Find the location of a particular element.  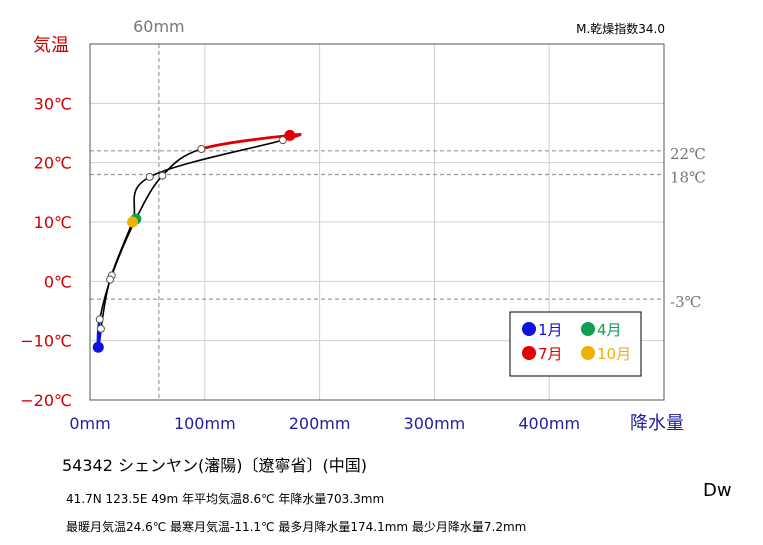

x-tick-label: 200mm is located at coordinates (320, 423).